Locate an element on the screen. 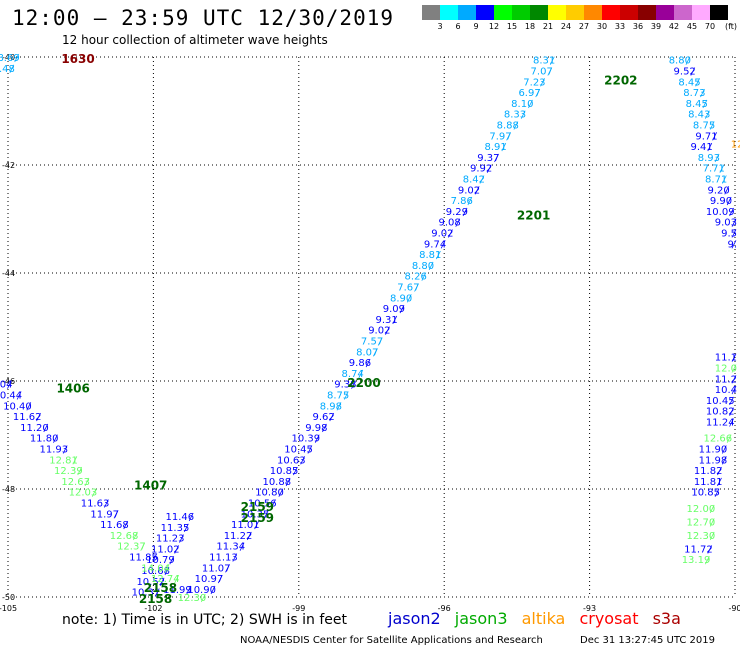  wave-height-label: 8.98 is located at coordinates (331, 406).